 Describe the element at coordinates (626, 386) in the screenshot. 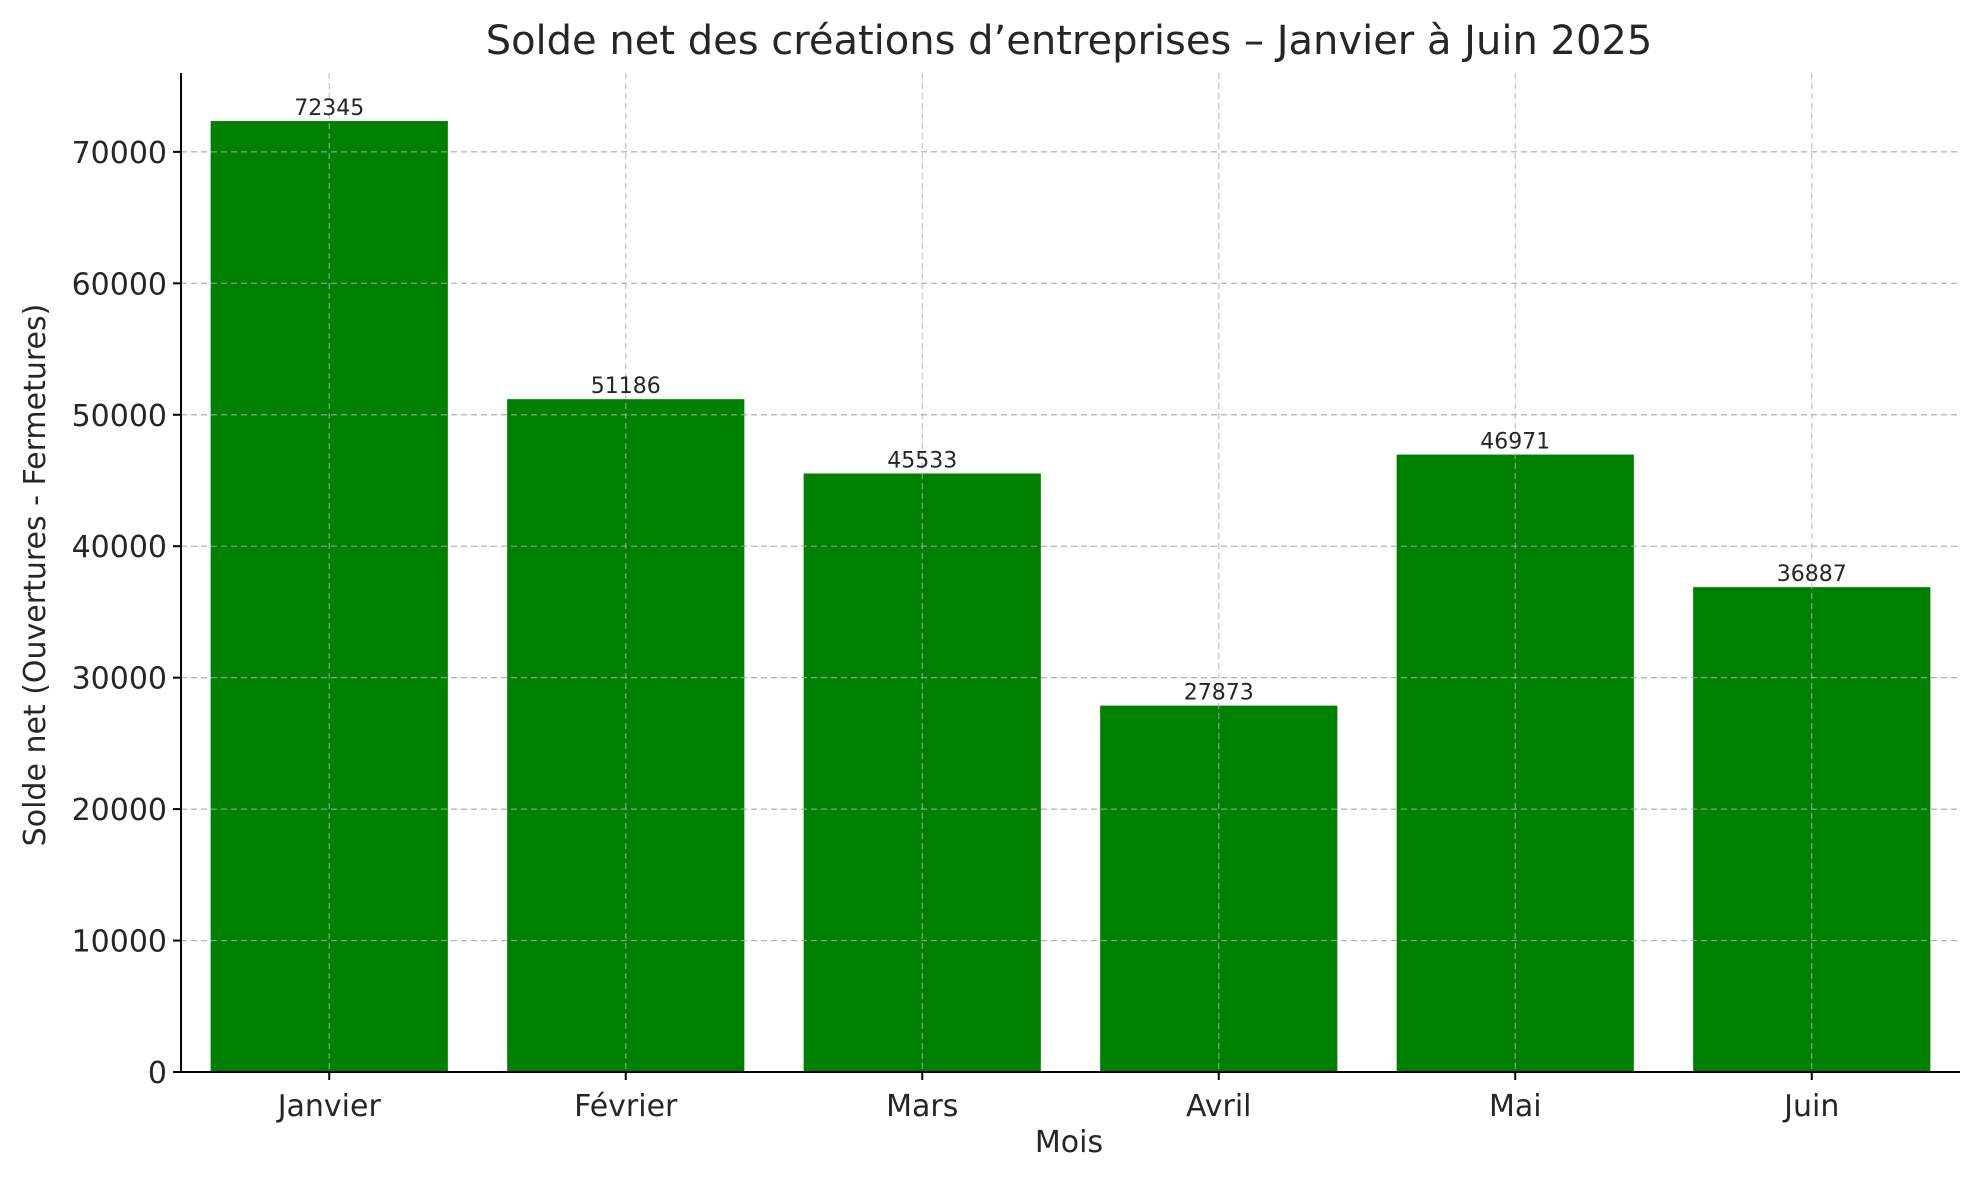

I see `bar-value-label: 51186` at that location.